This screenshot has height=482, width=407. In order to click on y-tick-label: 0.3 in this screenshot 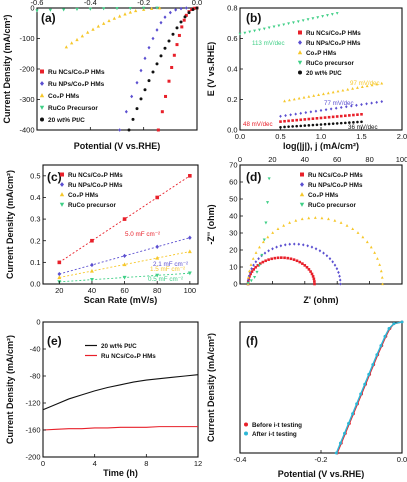, I will do `click(35, 219)`.